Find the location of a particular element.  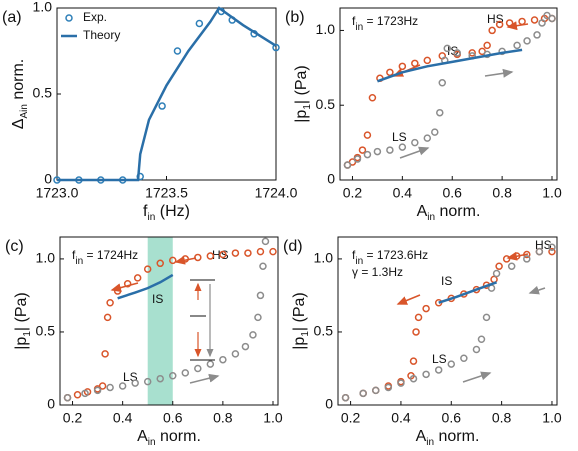

annotation-part: = 1723Hz is located at coordinates (390, 21).